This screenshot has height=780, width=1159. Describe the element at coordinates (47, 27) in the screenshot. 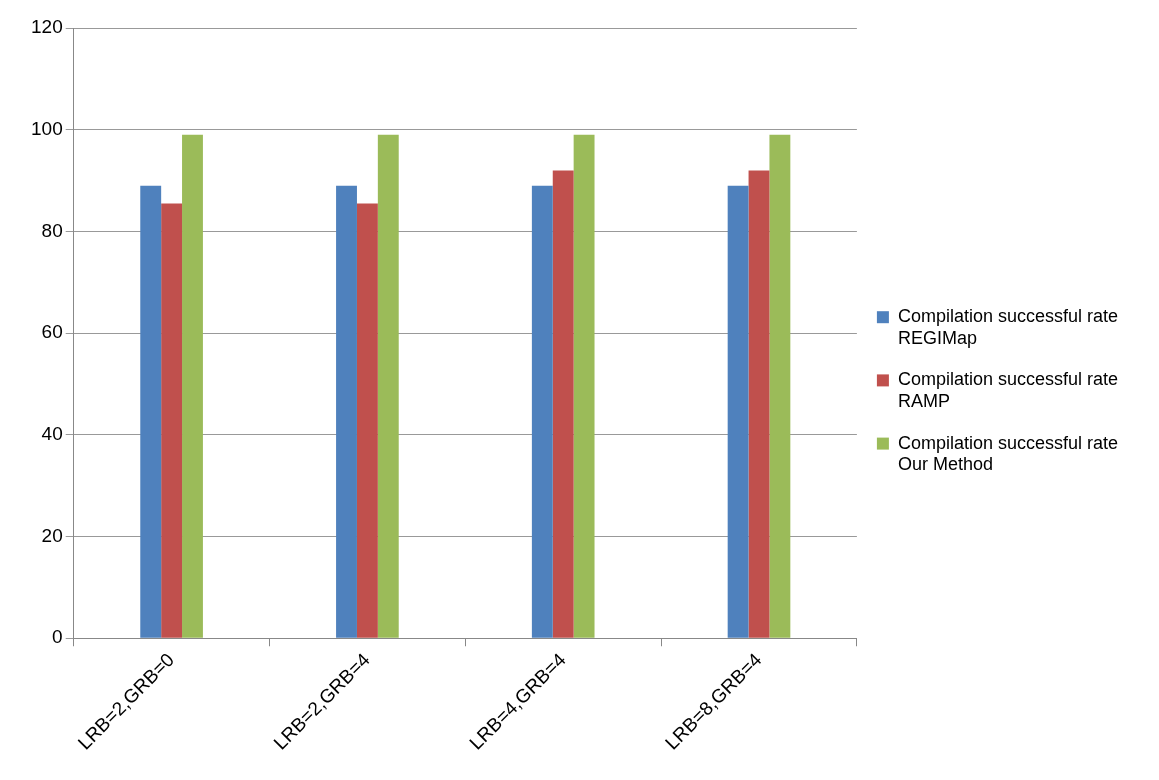

I see `y-tick-label: 120` at that location.